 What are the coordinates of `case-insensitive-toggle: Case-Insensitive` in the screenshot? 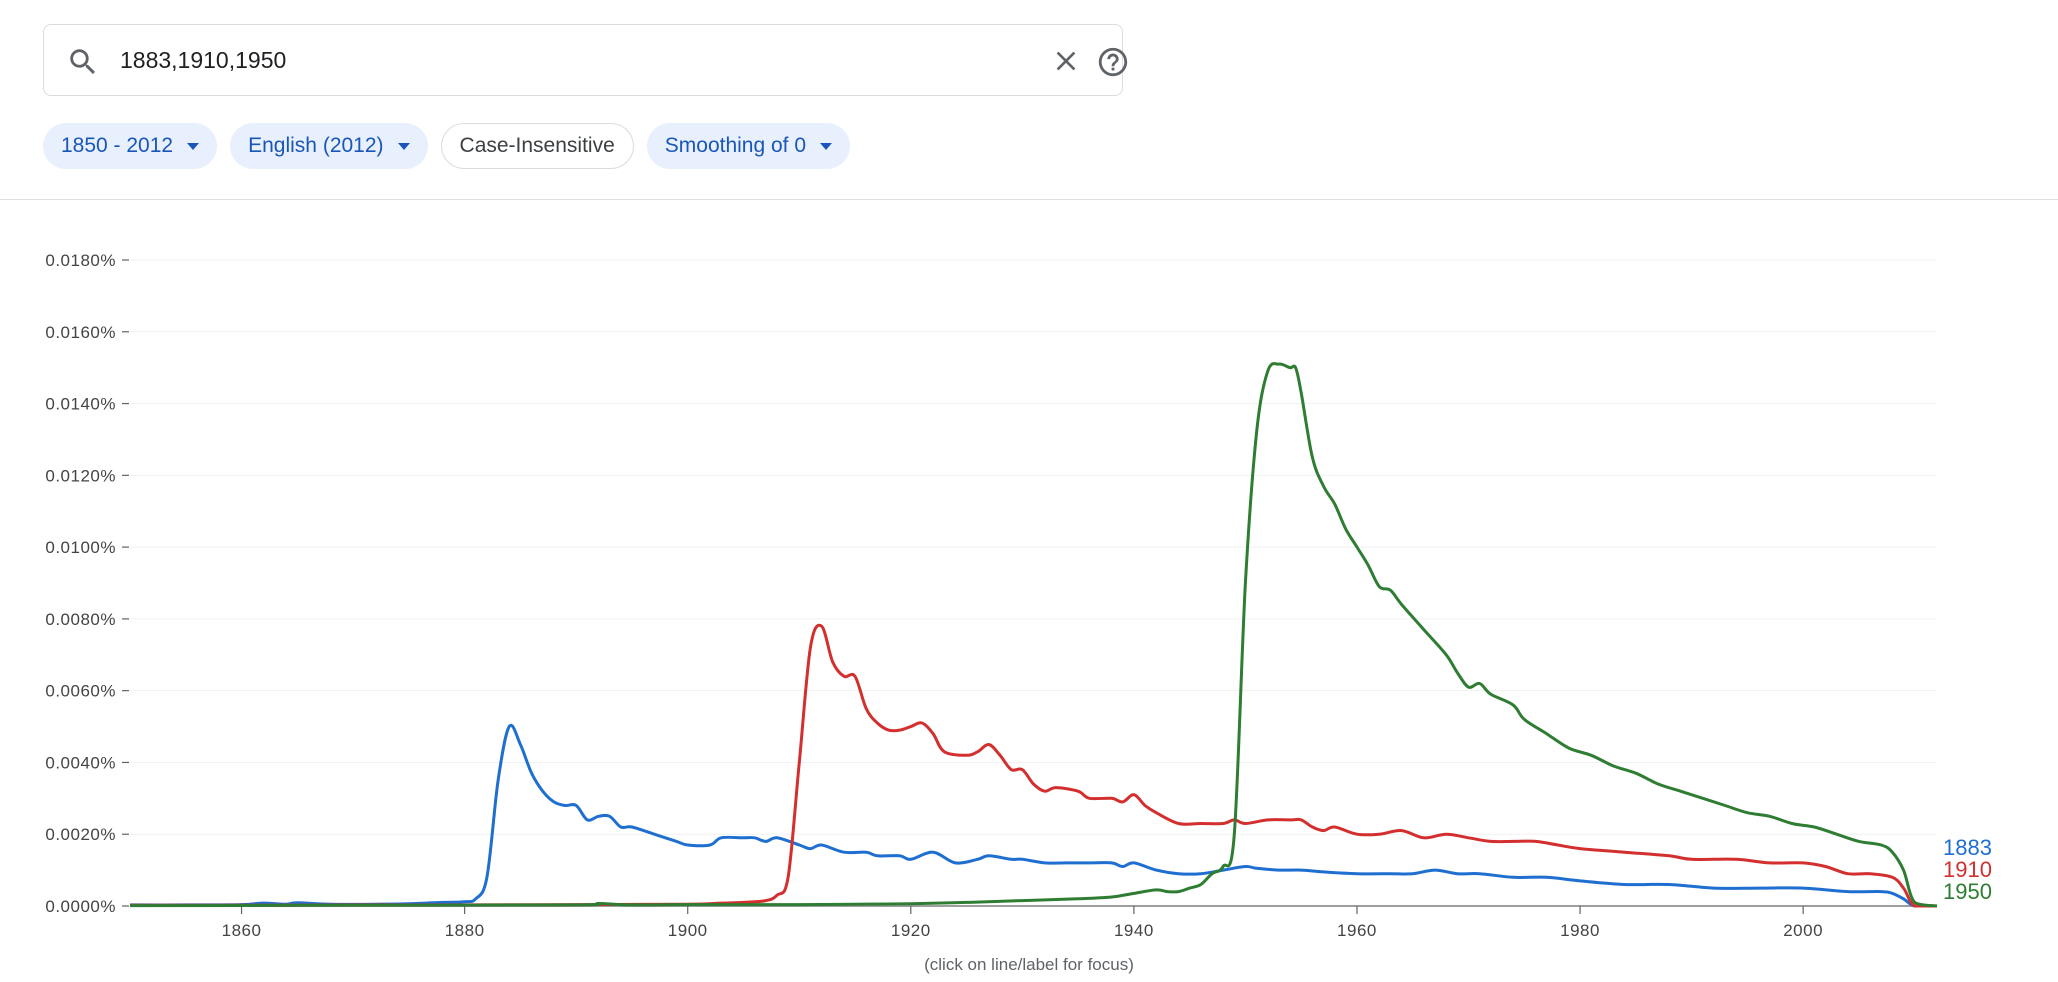 It's located at (537, 146).